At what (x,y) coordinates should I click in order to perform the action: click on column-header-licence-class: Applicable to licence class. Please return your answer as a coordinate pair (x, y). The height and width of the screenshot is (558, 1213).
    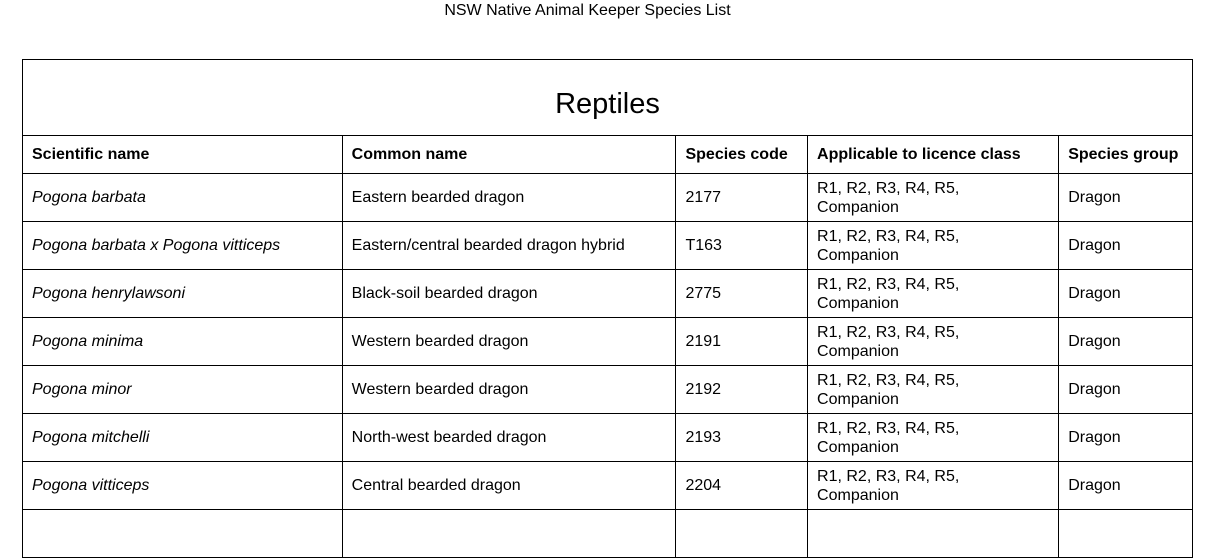
    Looking at the image, I should click on (933, 154).